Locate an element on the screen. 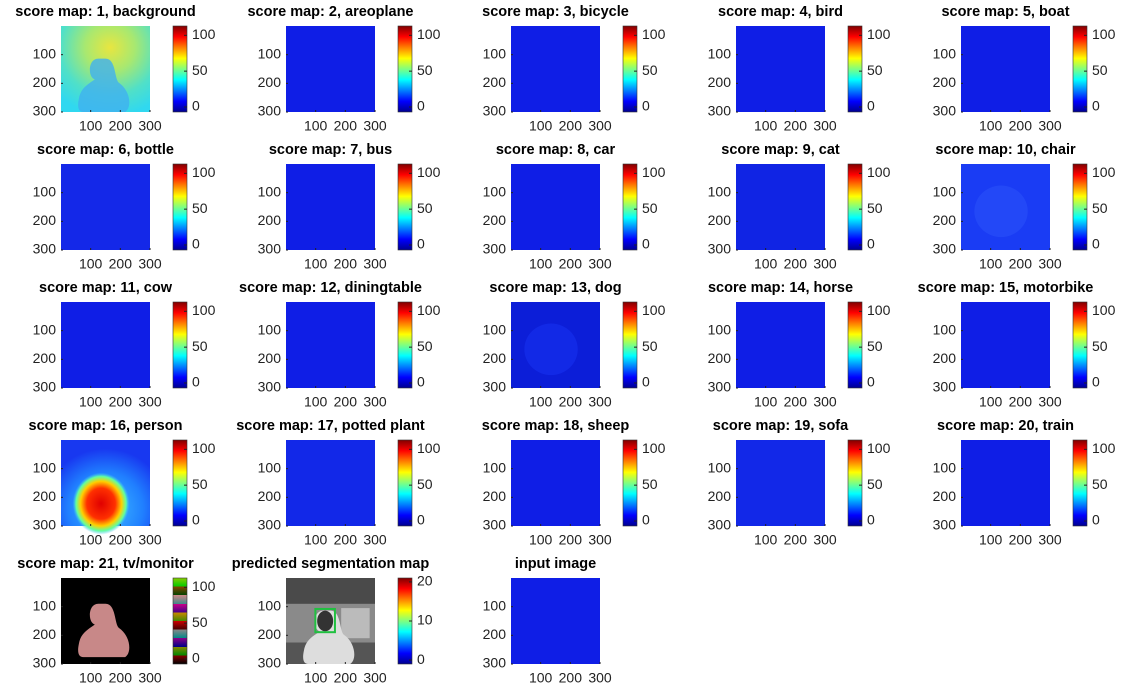  face is located at coordinates (325, 621).